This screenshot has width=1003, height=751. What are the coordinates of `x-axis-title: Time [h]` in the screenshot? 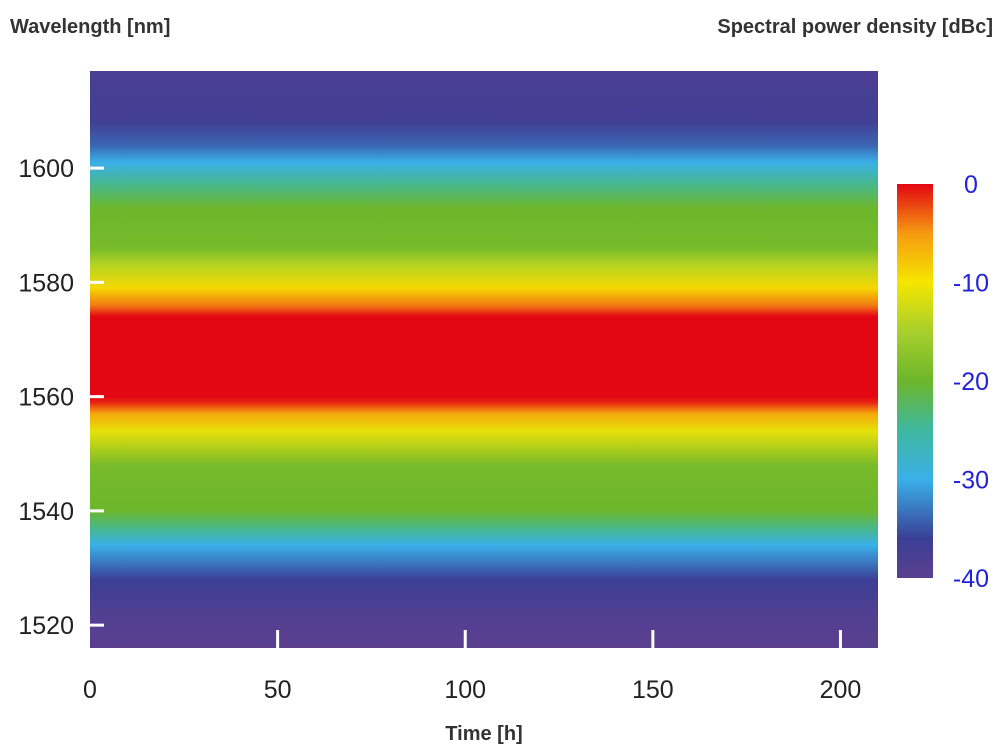 It's located at (484, 734).